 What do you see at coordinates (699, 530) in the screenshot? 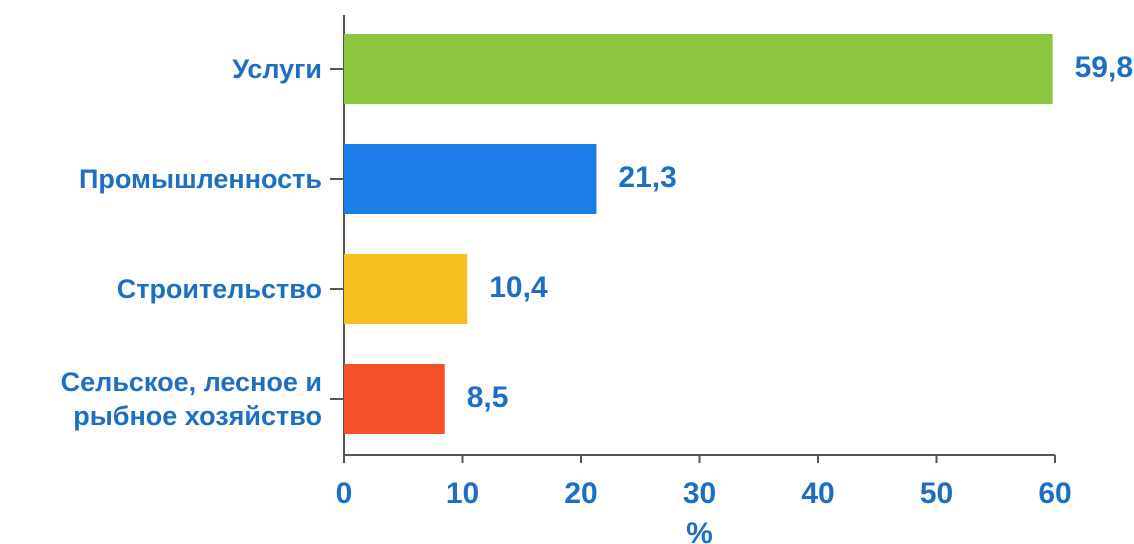
I see `x-axis-label: %` at bounding box center [699, 530].